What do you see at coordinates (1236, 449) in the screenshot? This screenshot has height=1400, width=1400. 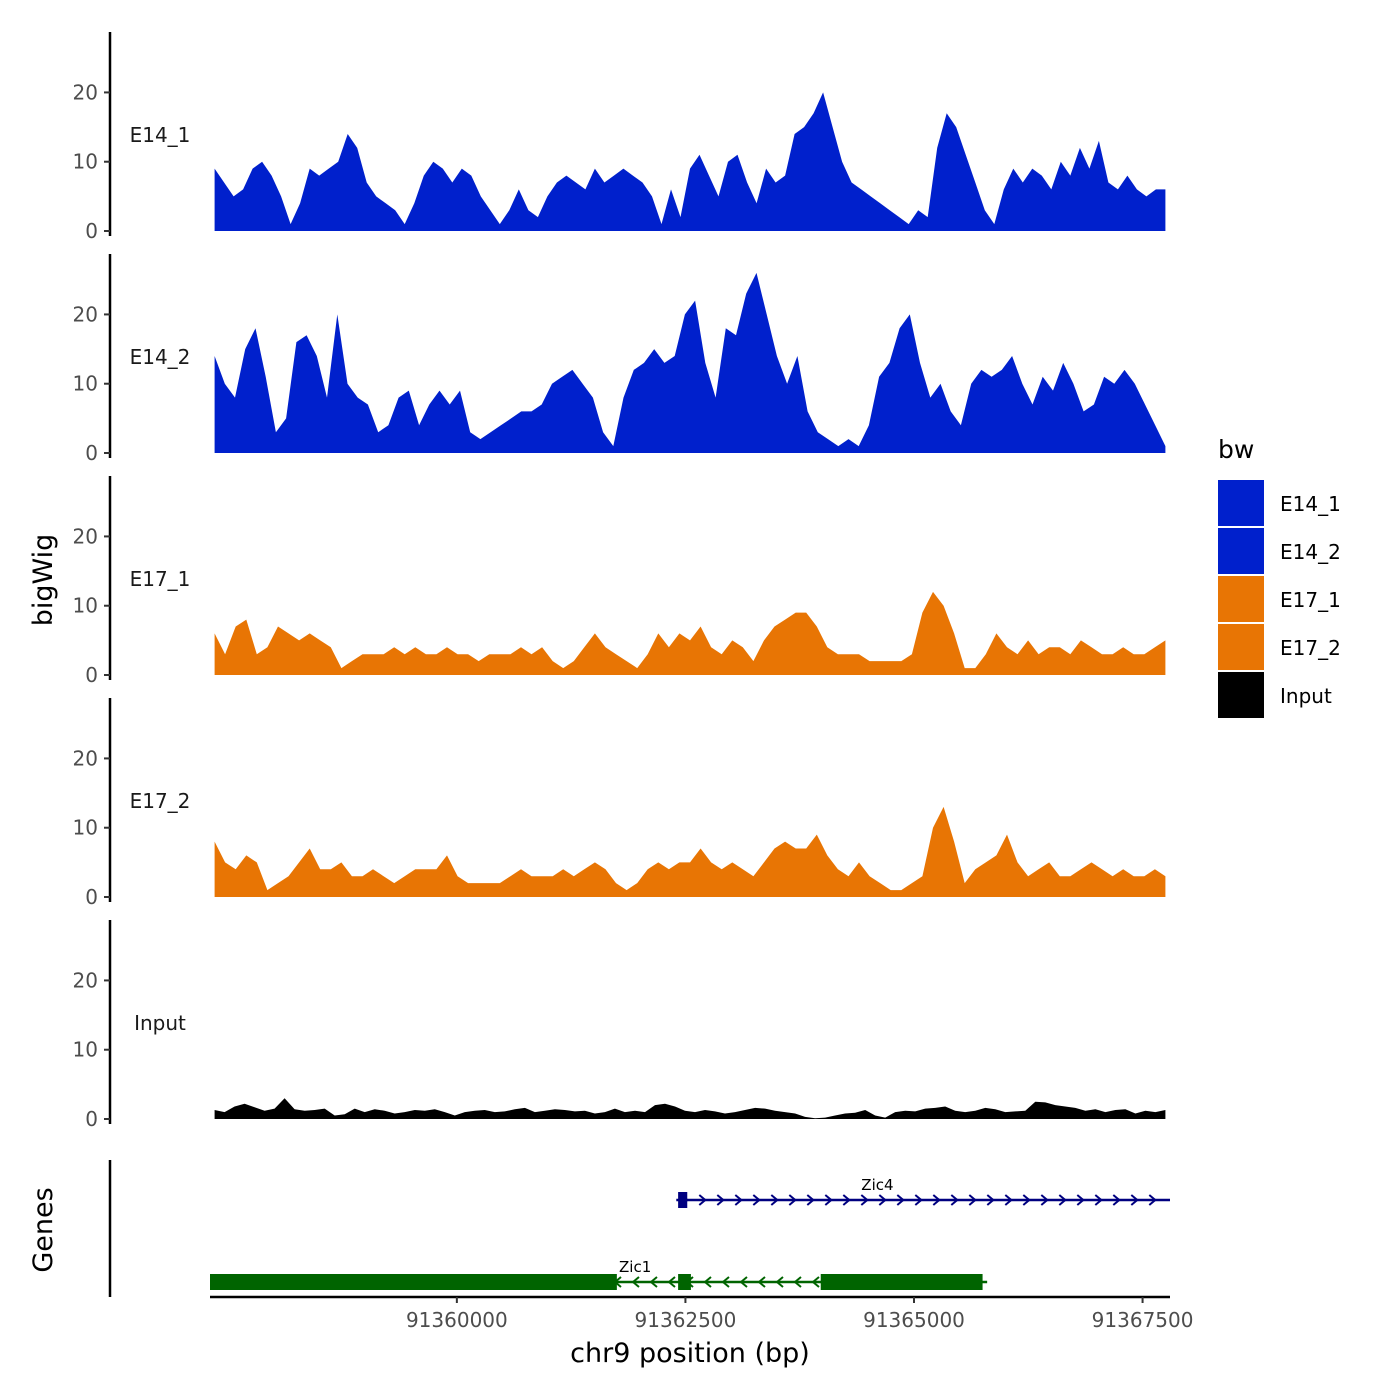 I see `legend-title: bw` at bounding box center [1236, 449].